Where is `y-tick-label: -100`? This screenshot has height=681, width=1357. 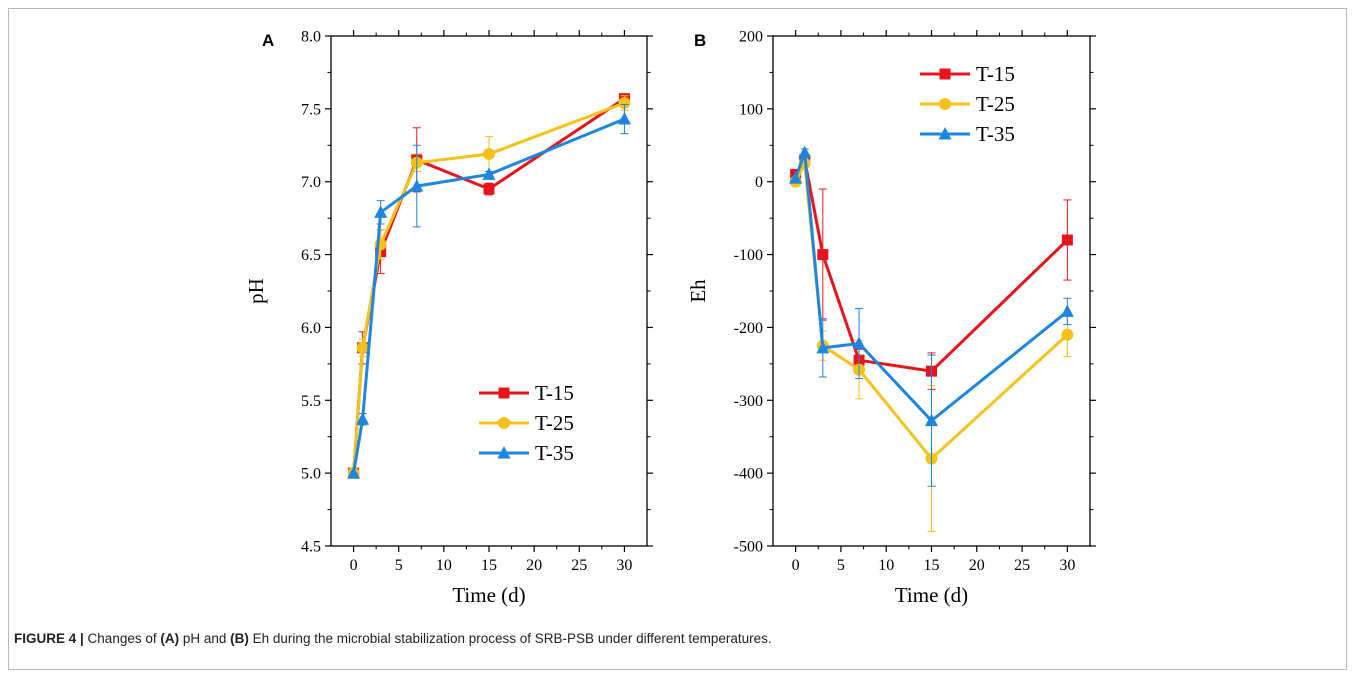 y-tick-label: -100 is located at coordinates (748, 255).